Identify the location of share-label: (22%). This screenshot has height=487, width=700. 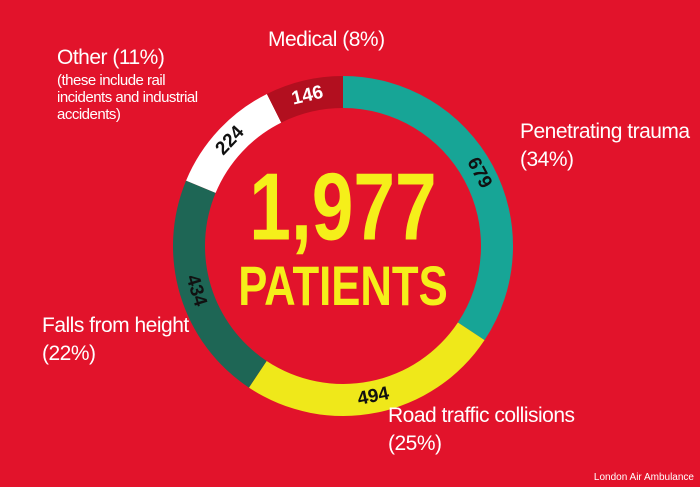
(69, 353).